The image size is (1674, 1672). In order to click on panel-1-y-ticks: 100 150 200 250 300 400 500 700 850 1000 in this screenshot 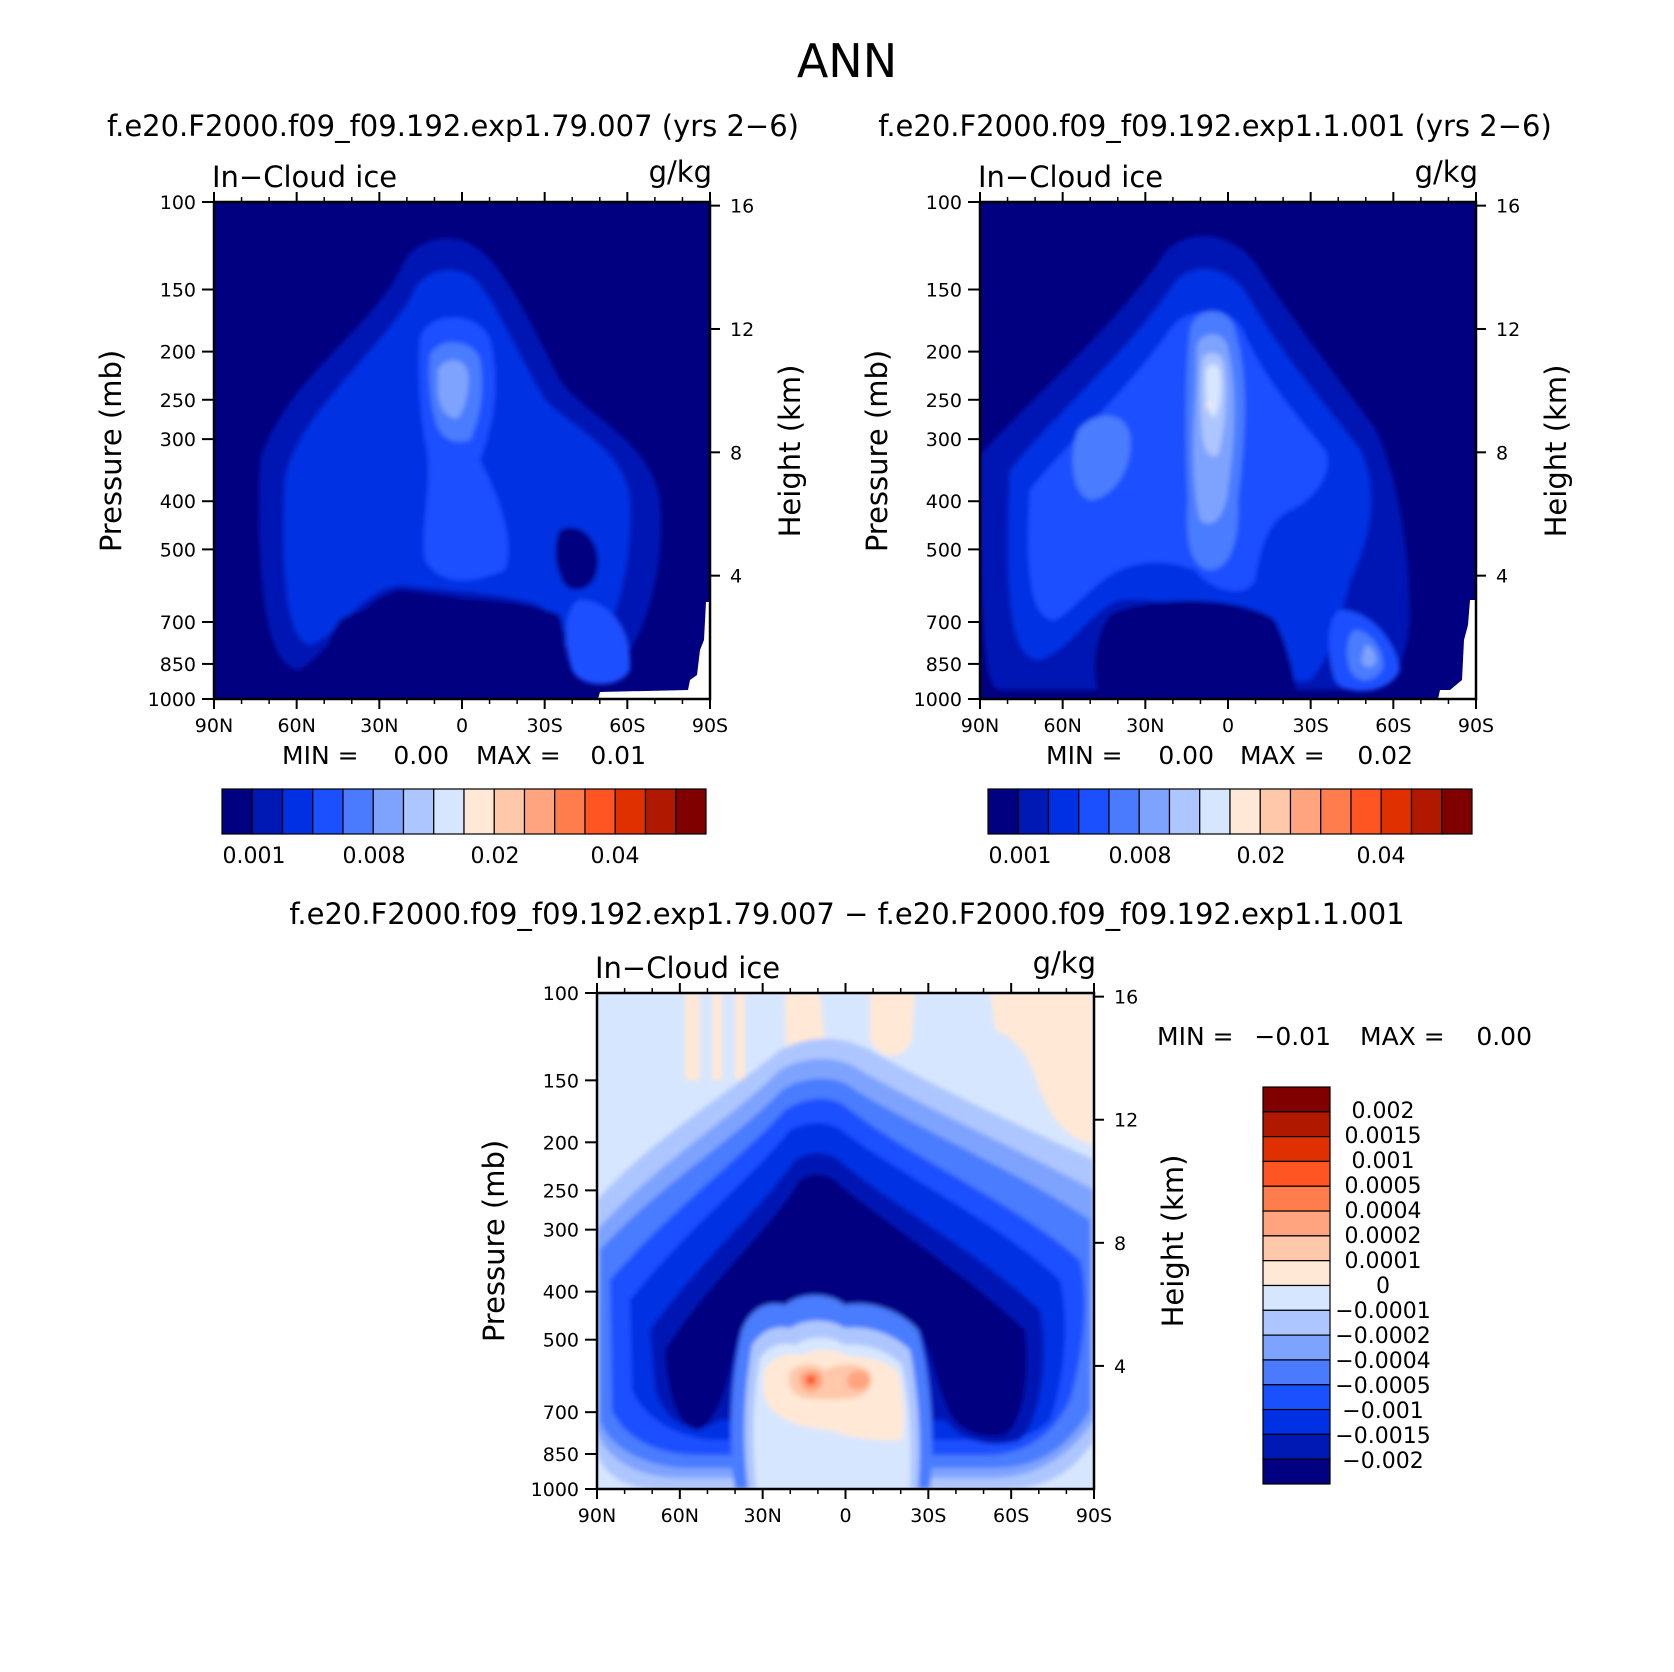, I will do `click(181, 451)`.